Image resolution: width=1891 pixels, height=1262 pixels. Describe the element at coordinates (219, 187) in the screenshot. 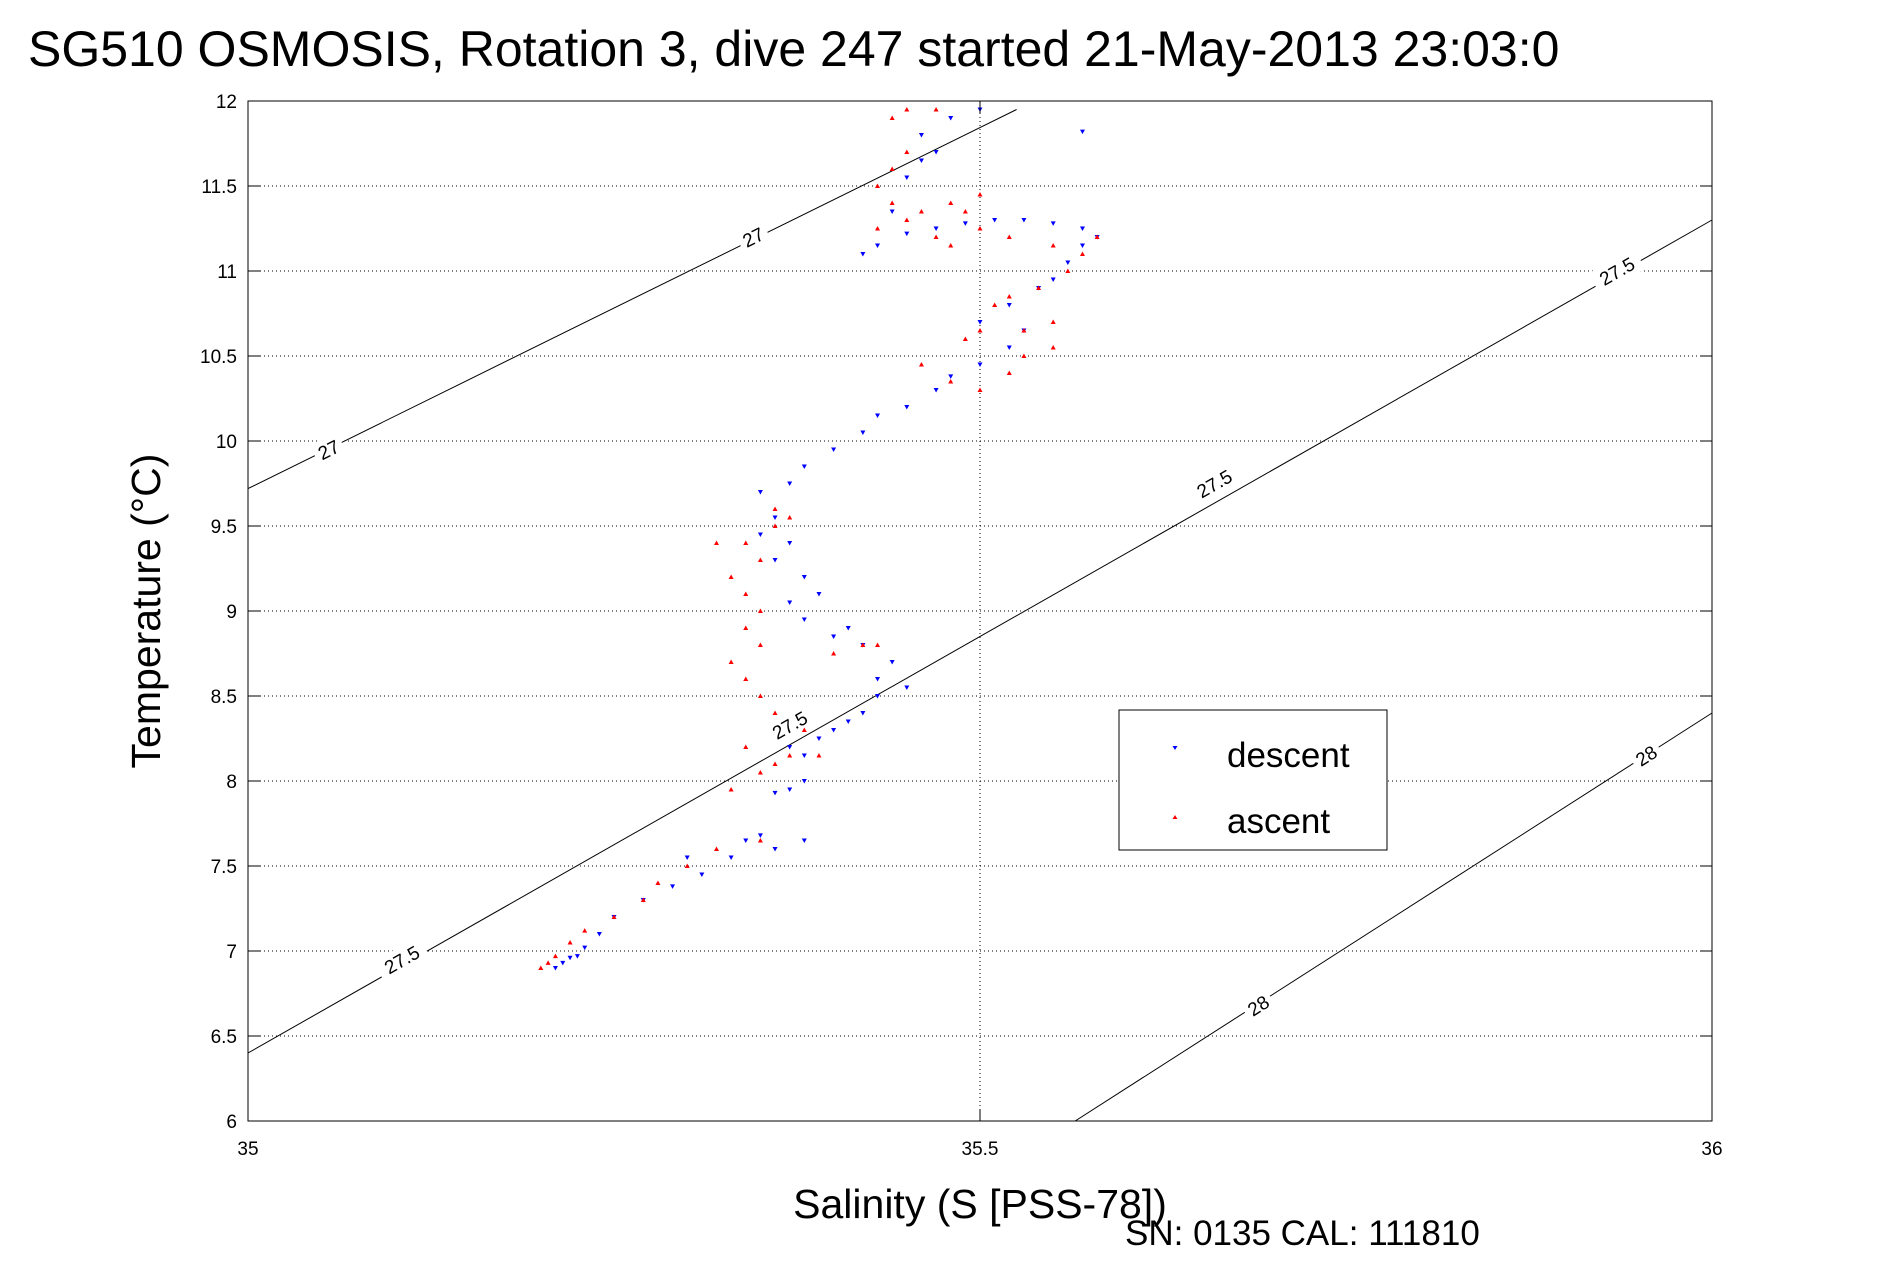

I see `y-tick-label: 11.5` at that location.